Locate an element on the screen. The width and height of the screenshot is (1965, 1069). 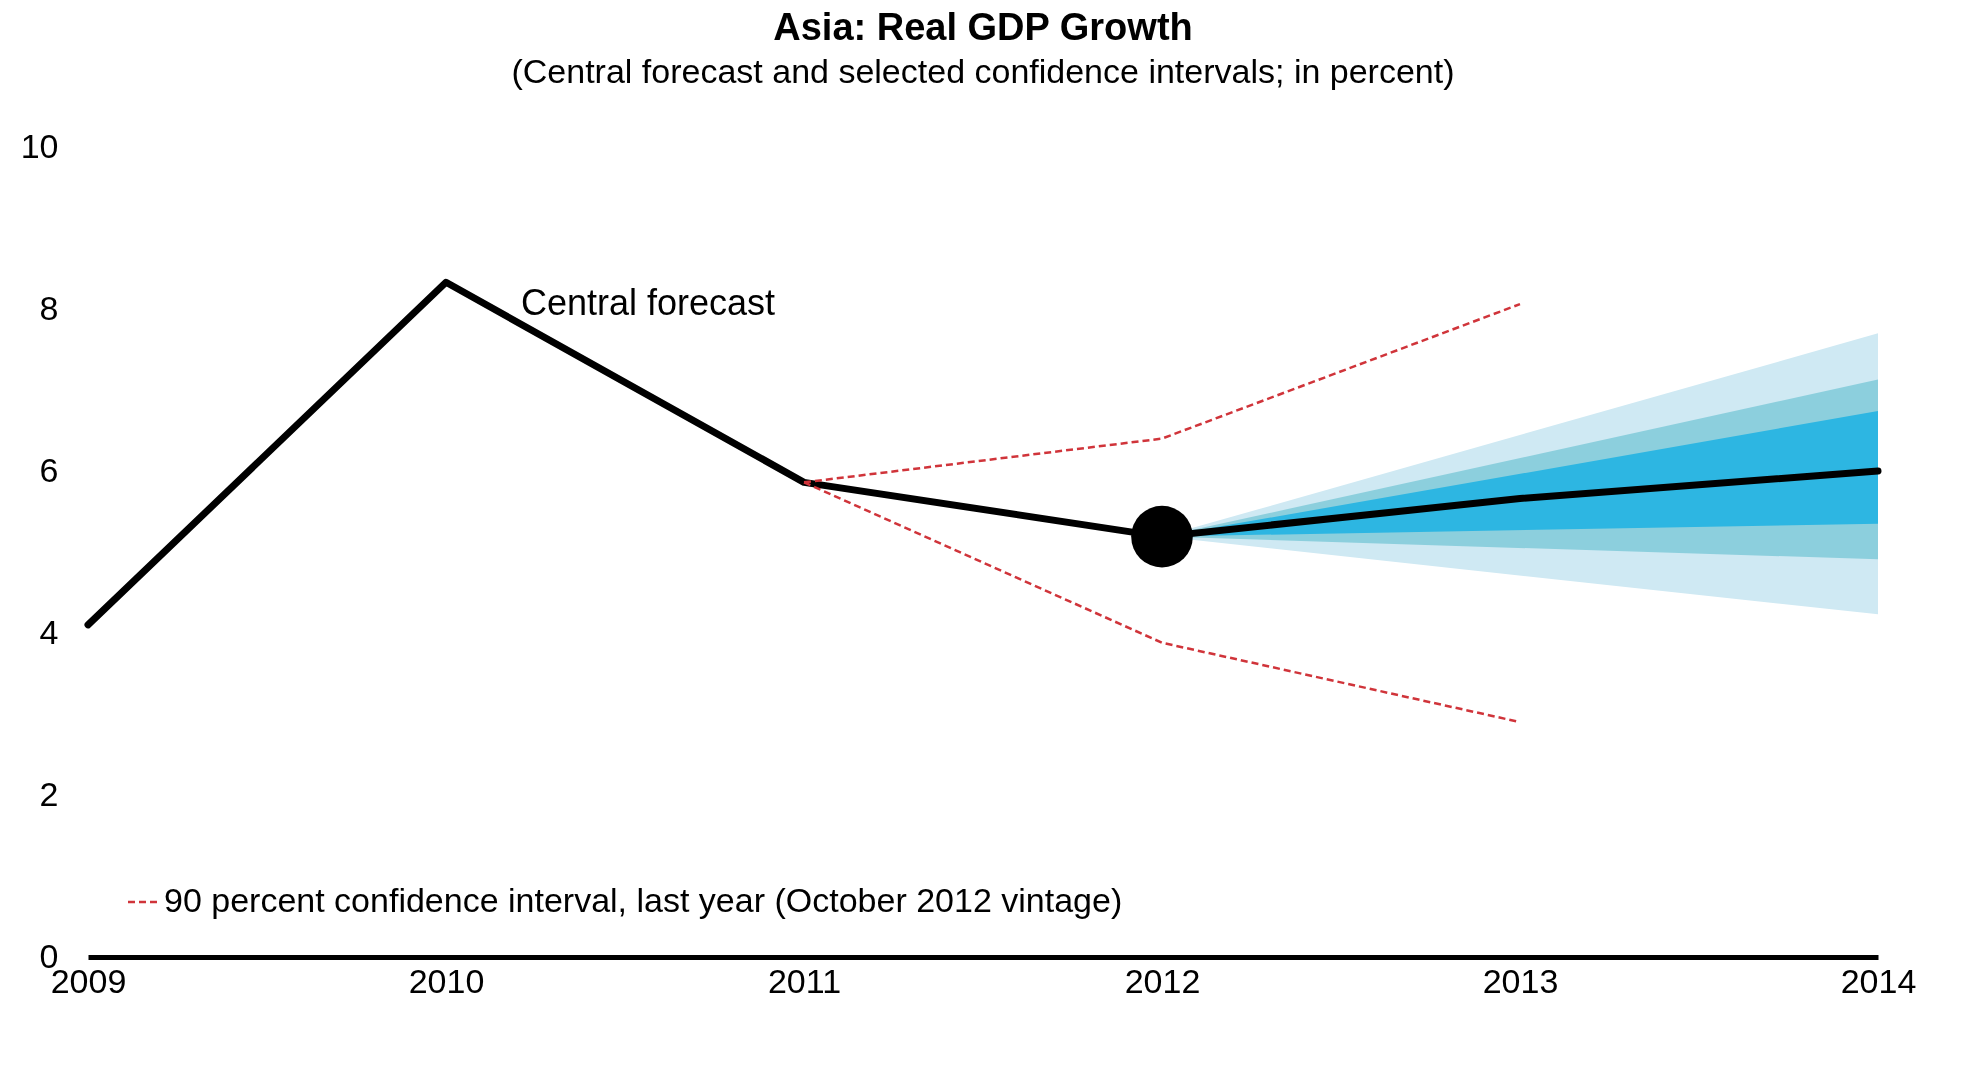
annotation: Central forecast is located at coordinates (648, 303).